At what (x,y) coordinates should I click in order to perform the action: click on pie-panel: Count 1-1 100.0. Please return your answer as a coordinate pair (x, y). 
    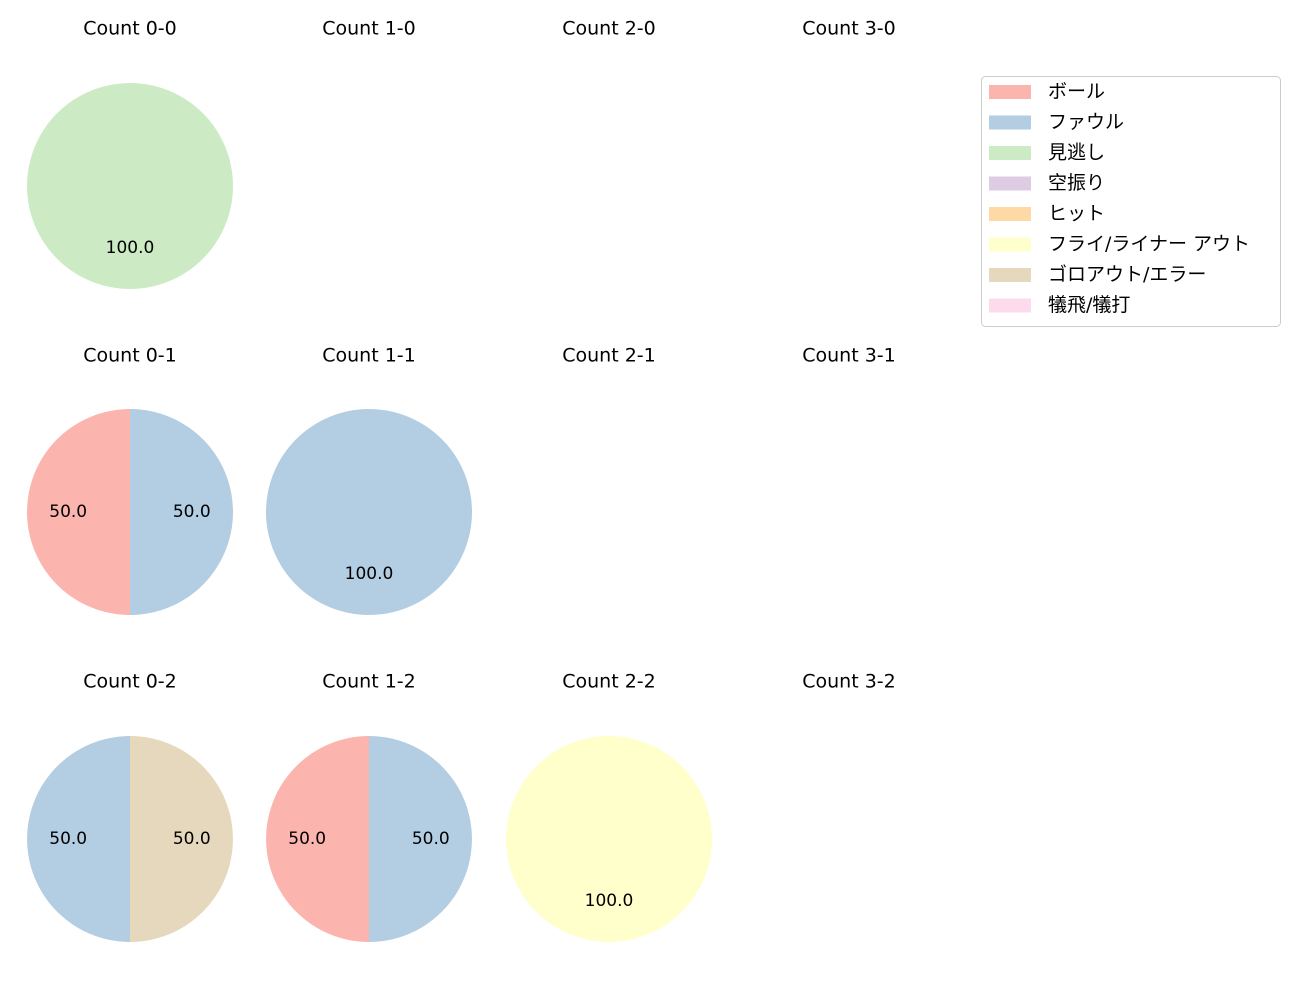
    Looking at the image, I should click on (369, 480).